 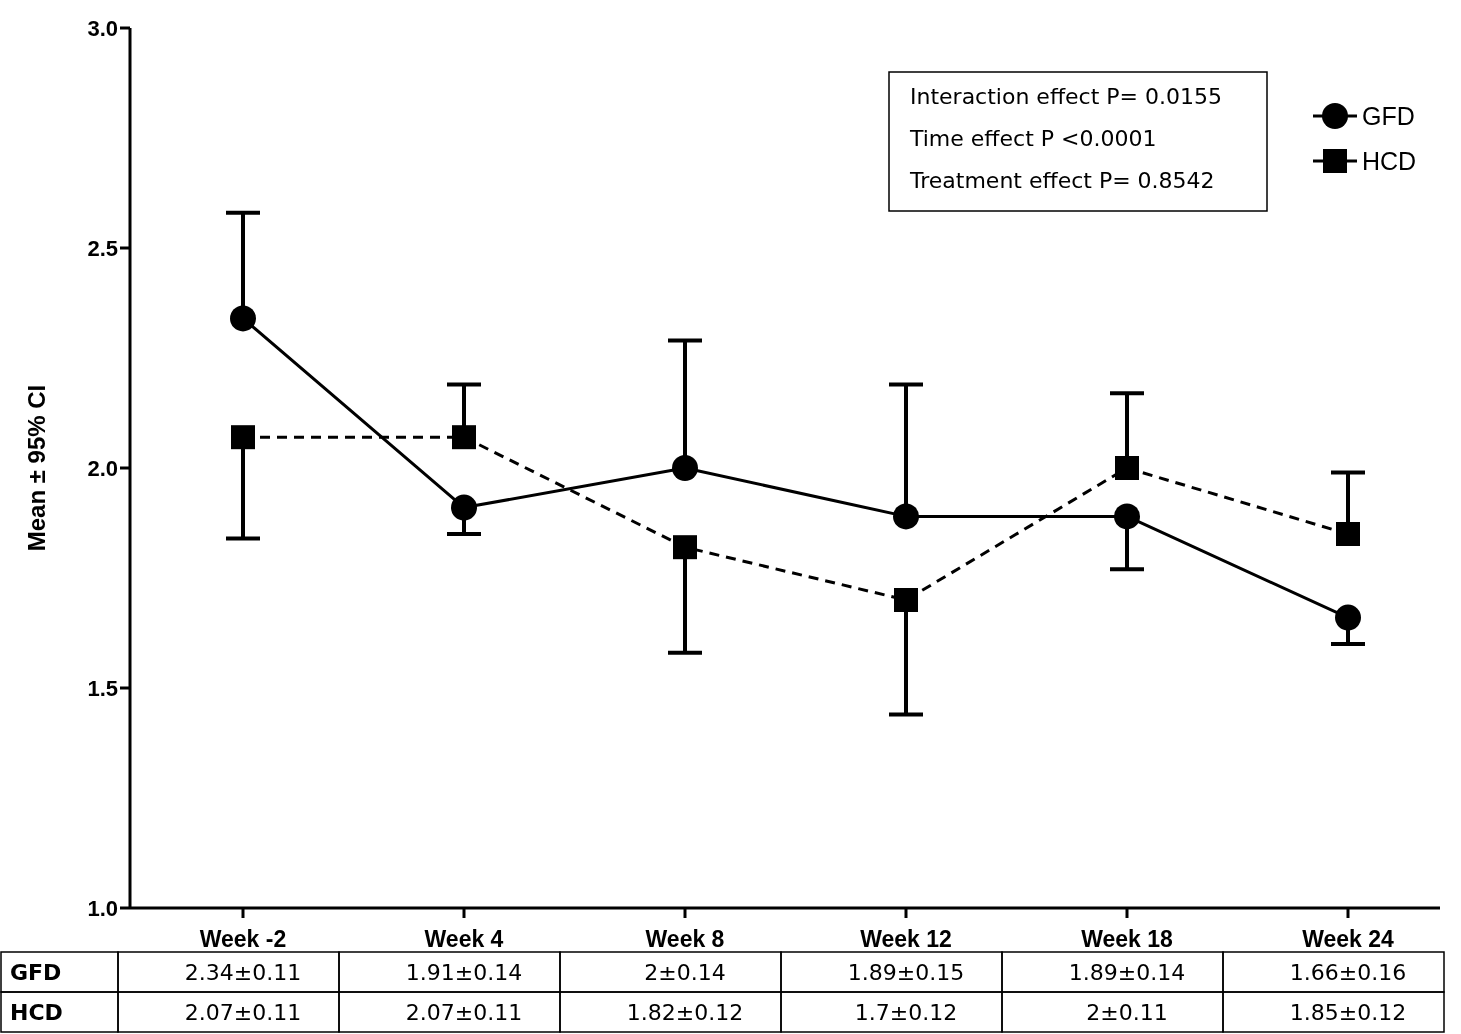 I want to click on x-tick-label: Week 18, so click(x=1127, y=939).